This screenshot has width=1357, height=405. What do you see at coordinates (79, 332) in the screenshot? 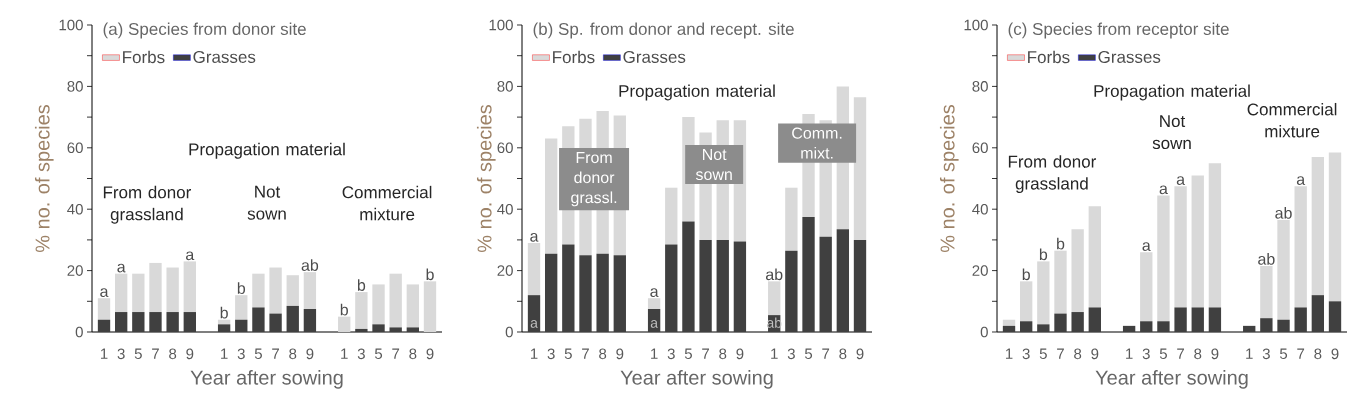
I see `y-tick-label: 0` at bounding box center [79, 332].